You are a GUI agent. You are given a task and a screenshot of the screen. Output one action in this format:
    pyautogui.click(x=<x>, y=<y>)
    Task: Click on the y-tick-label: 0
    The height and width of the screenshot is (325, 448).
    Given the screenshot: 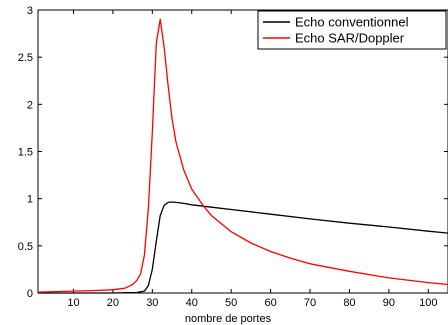 What is the action you would take?
    pyautogui.click(x=30, y=294)
    